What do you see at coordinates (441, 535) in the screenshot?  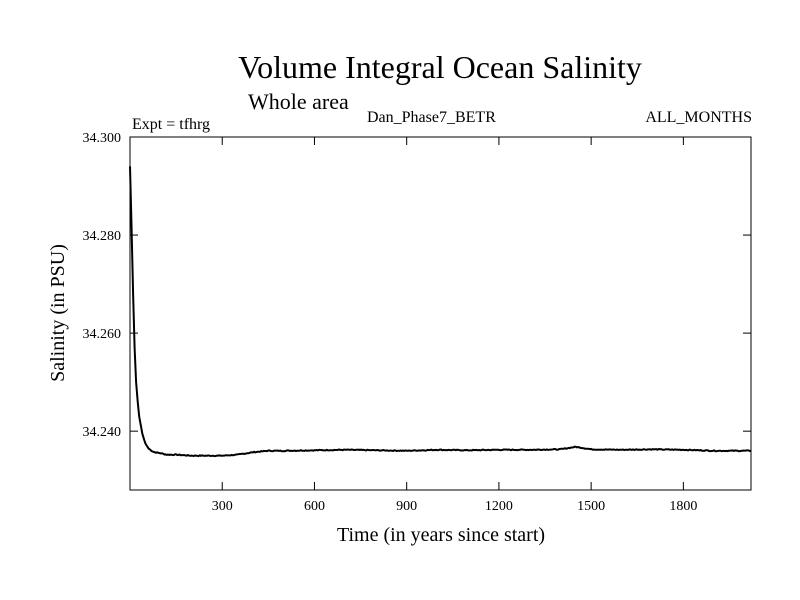 I see `x-axis-label: Time (in years since start)` at bounding box center [441, 535].